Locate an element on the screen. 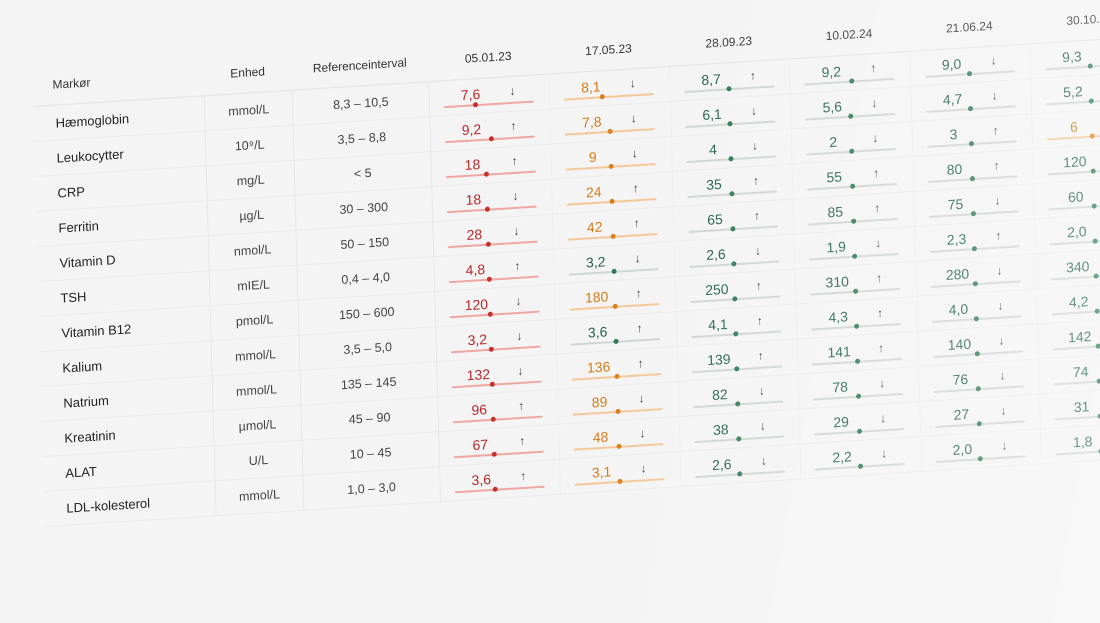  result-cell: 1,8↓ is located at coordinates (1070, 442).